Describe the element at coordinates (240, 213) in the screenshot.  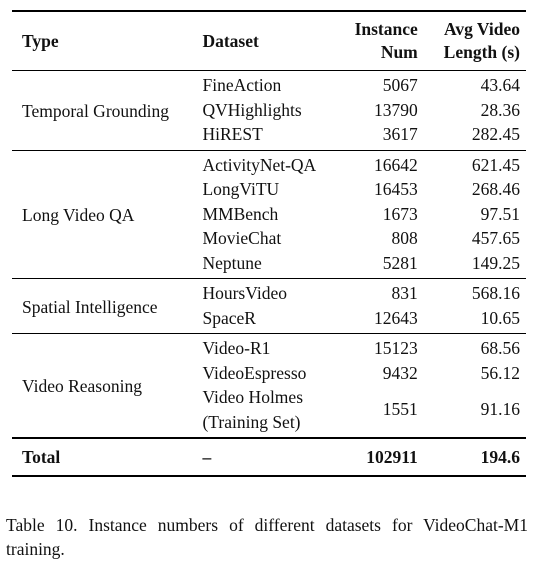
I see `dataset-cell: MMBench` at that location.